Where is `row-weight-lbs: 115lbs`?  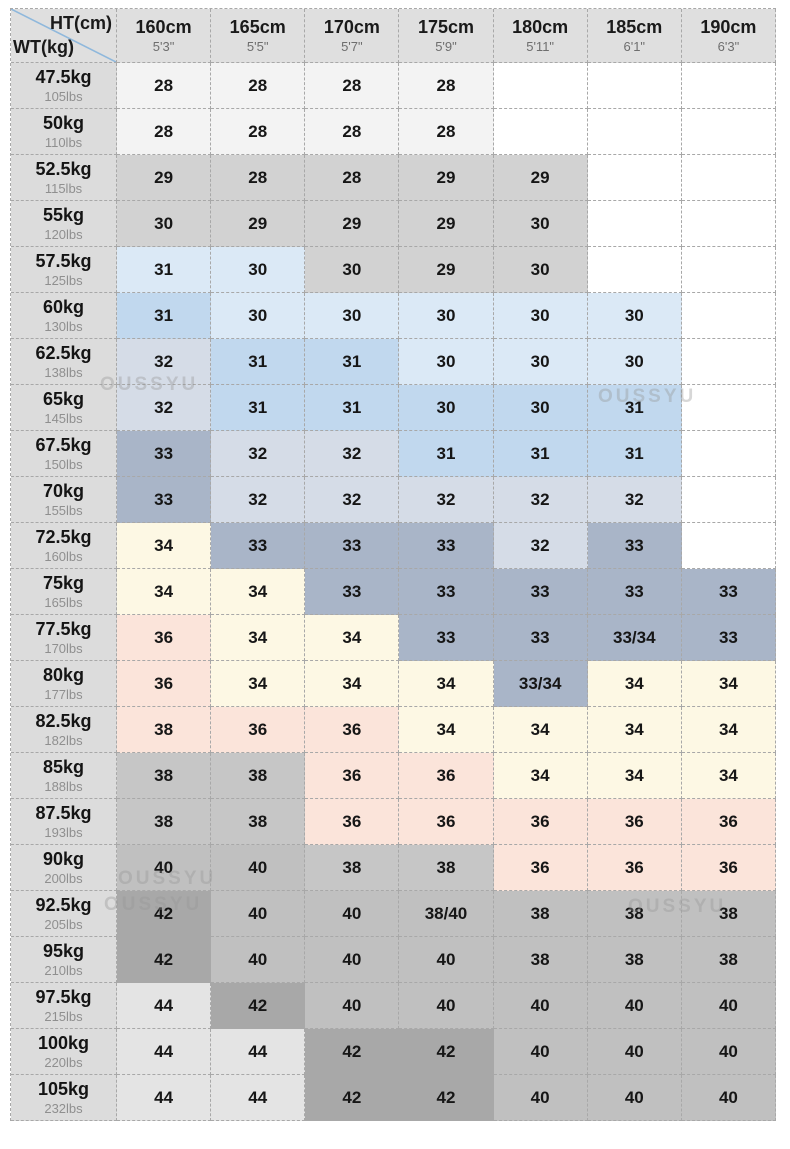 row-weight-lbs: 115lbs is located at coordinates (63, 188).